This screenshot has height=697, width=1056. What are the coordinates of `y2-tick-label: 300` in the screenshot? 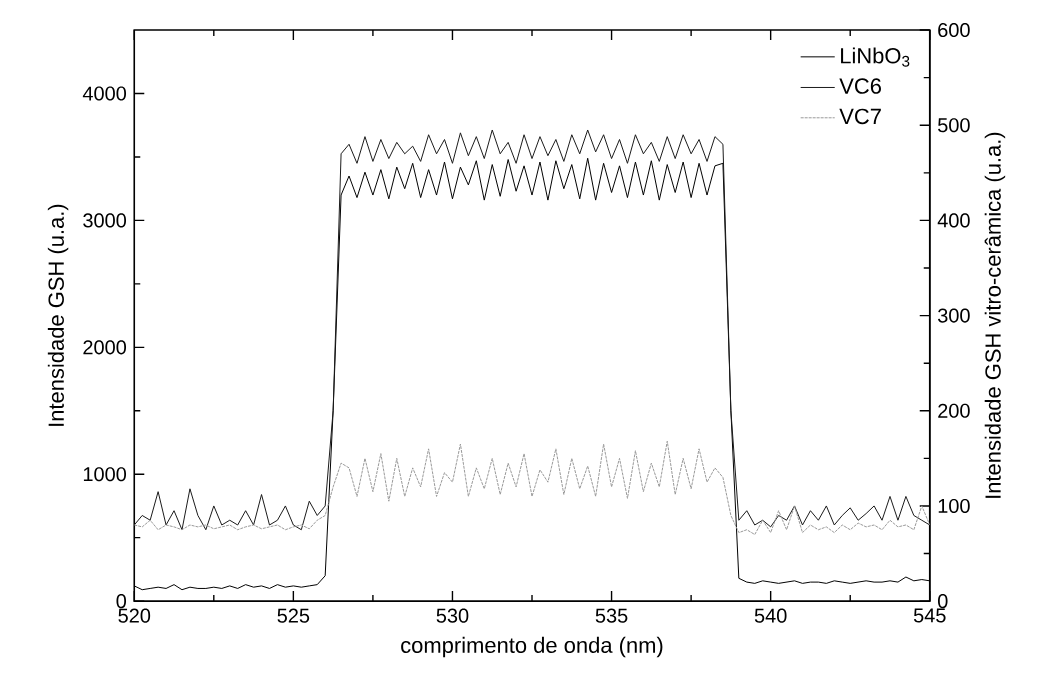 It's located at (953, 315).